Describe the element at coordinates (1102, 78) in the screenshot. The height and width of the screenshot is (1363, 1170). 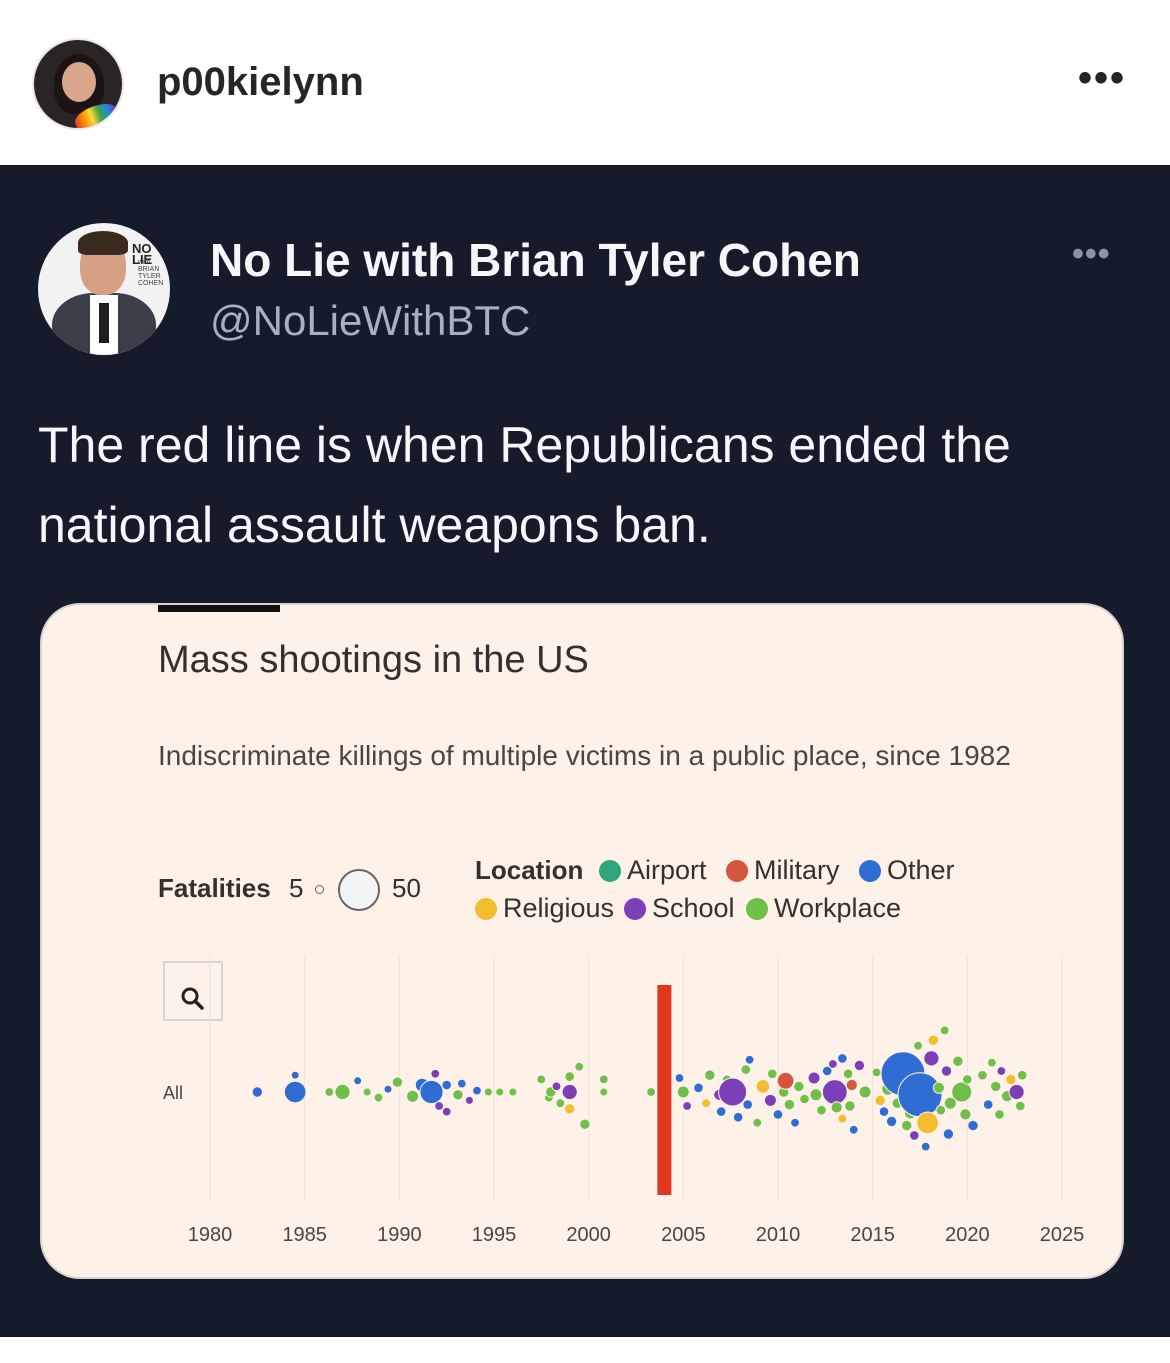
I see `more-options-button: •••` at that location.